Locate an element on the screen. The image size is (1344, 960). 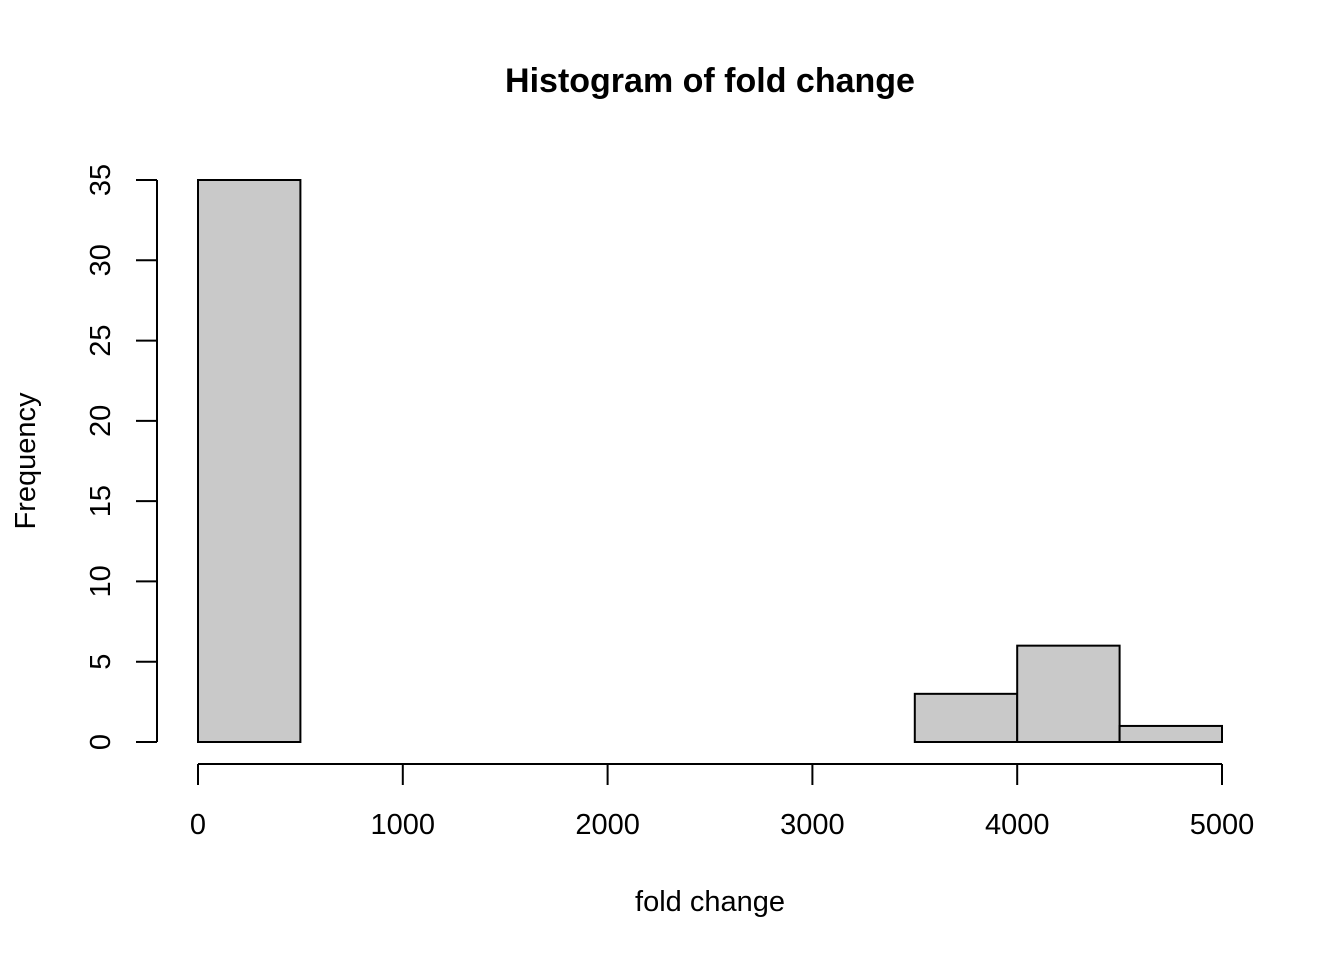
y-axis: 0 5 10 15 20 25 30 35 is located at coordinates (121, 457).